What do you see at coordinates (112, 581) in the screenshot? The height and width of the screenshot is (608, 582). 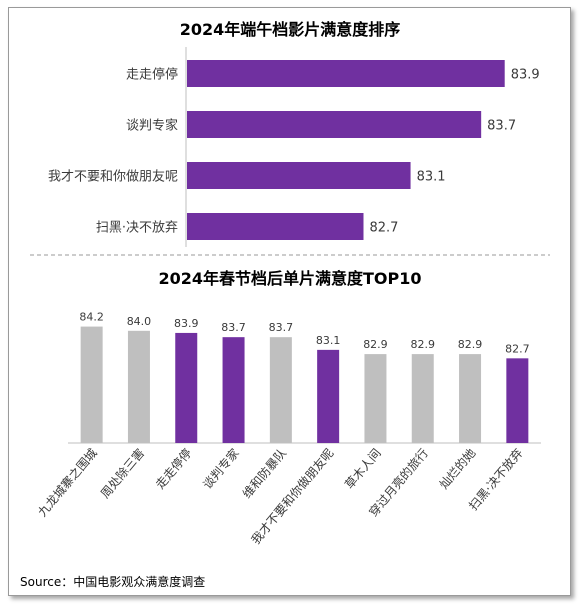 I see `source-note: Source：中国电影观众满意度调查` at bounding box center [112, 581].